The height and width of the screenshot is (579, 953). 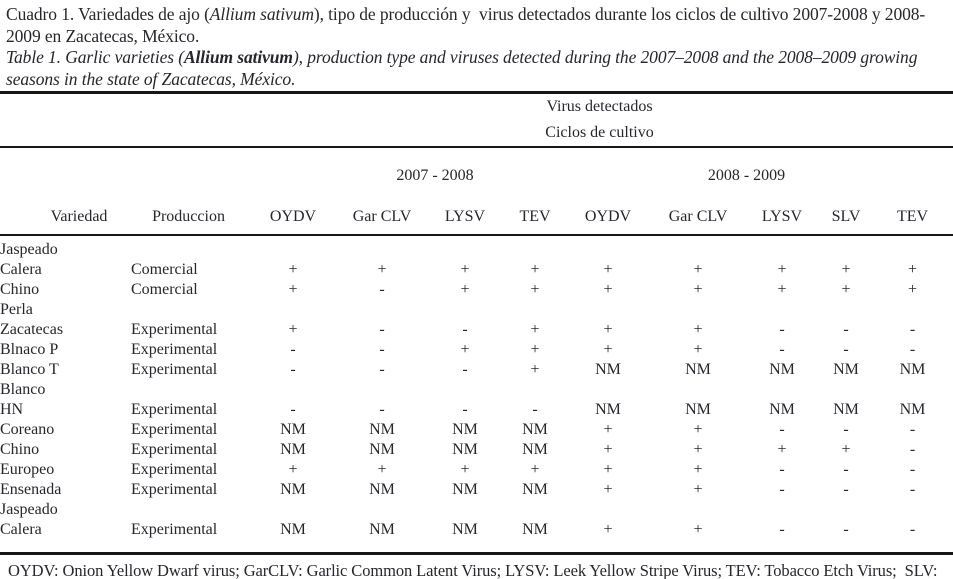 I want to click on table-row-chino-experimental: Chino Experimental NM NM NM NM + + + + -, so click(x=476, y=450).